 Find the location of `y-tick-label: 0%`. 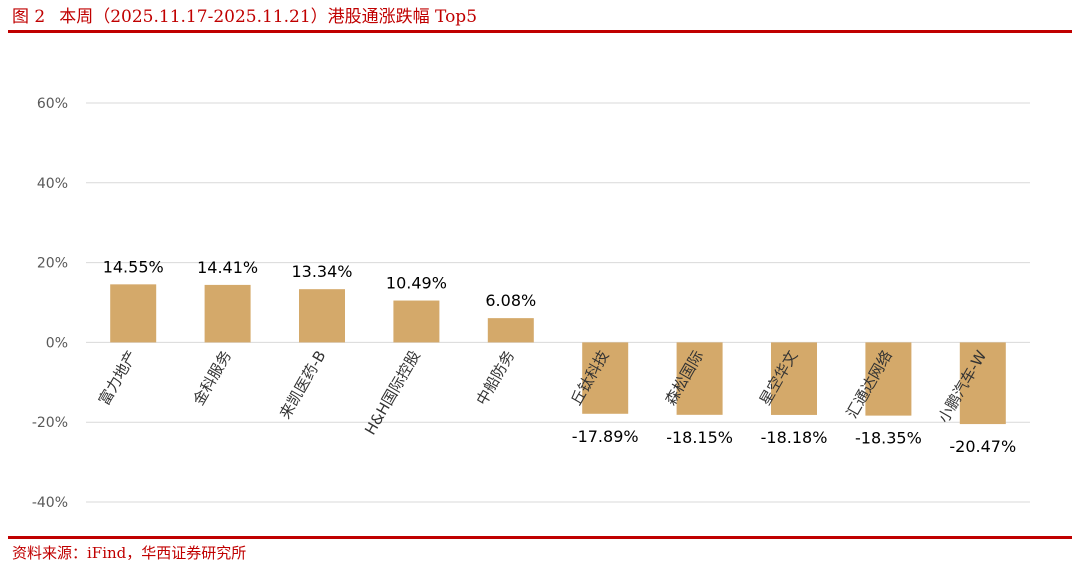

y-tick-label: 0% is located at coordinates (57, 343).